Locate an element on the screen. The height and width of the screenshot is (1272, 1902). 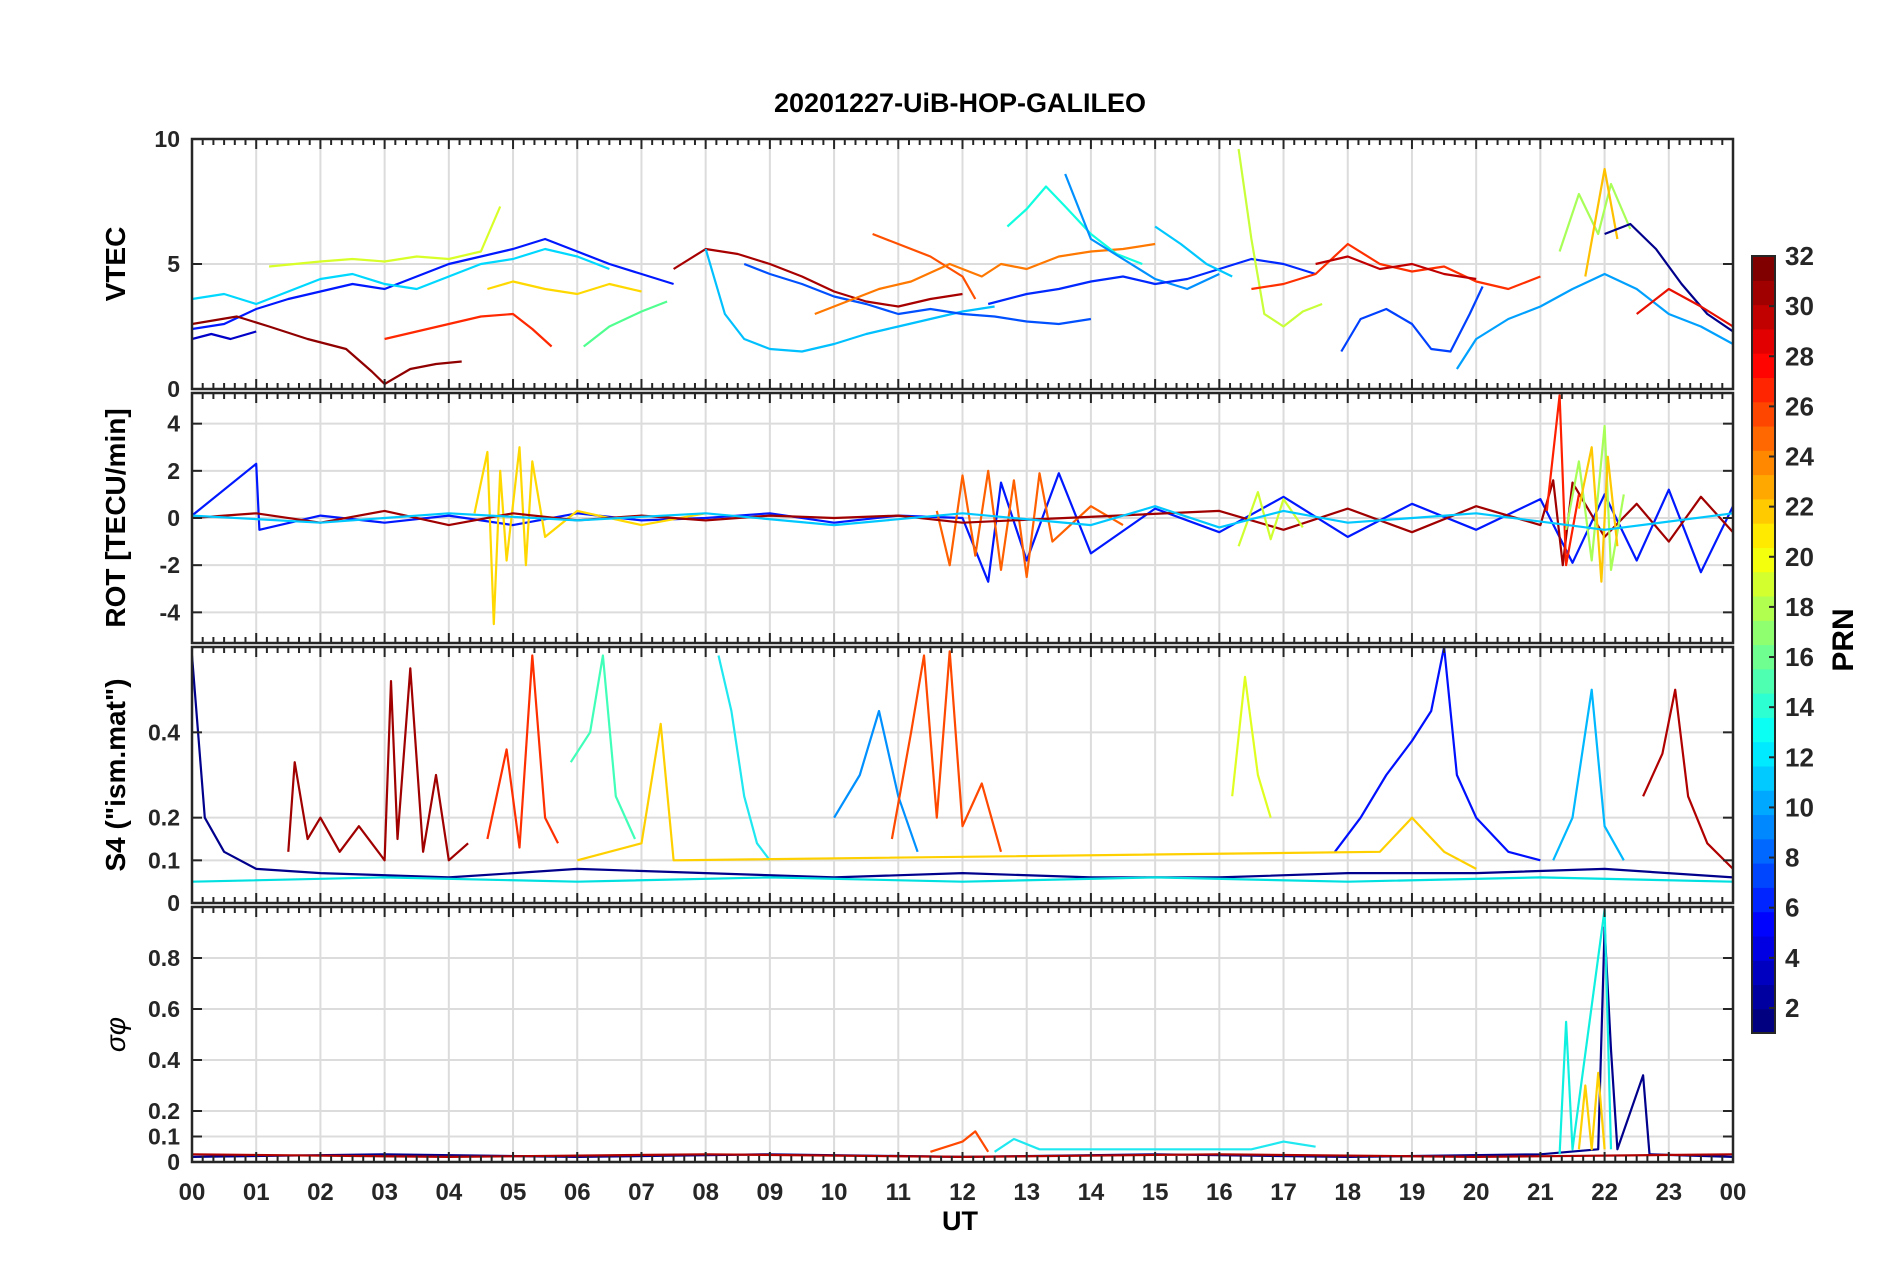
panel-series is located at coordinates (962, 510).